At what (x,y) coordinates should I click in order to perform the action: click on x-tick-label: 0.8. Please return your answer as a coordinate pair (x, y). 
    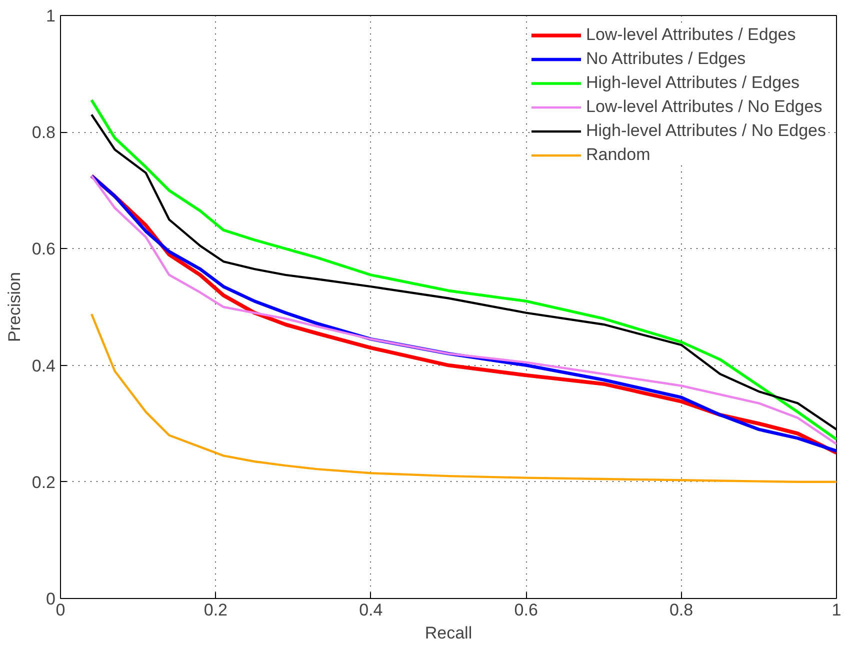
    Looking at the image, I should click on (681, 610).